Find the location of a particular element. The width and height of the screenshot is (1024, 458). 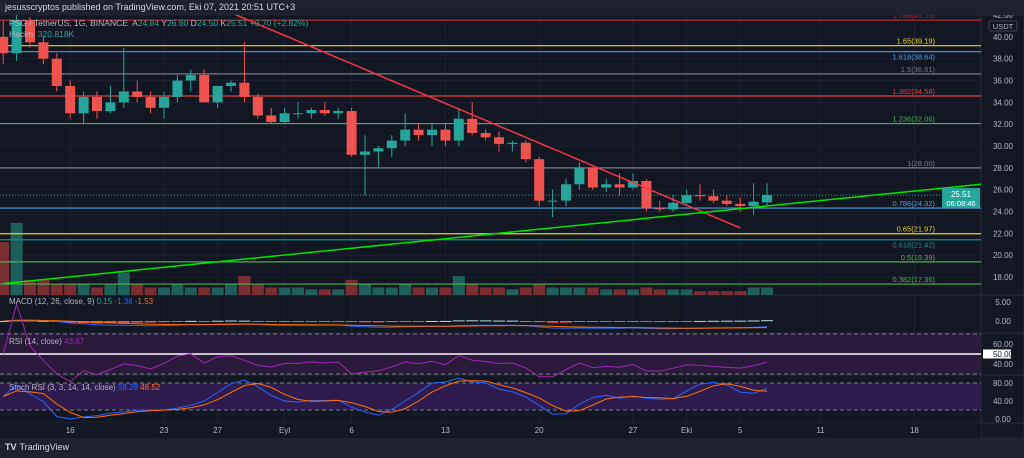

fib-level-label: 1(28.00) is located at coordinates (921, 163).